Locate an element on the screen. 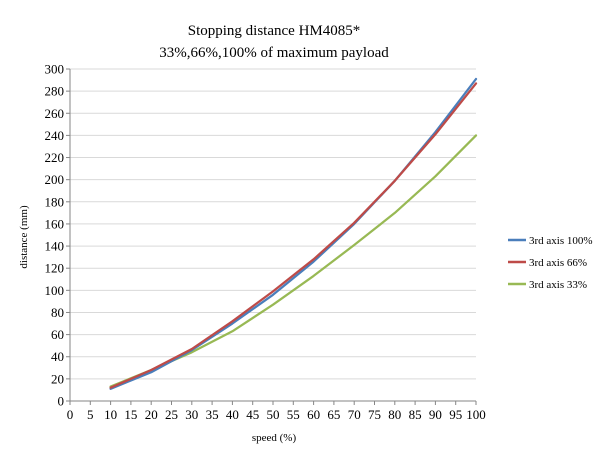  x-tick-label: 85 is located at coordinates (415, 414).